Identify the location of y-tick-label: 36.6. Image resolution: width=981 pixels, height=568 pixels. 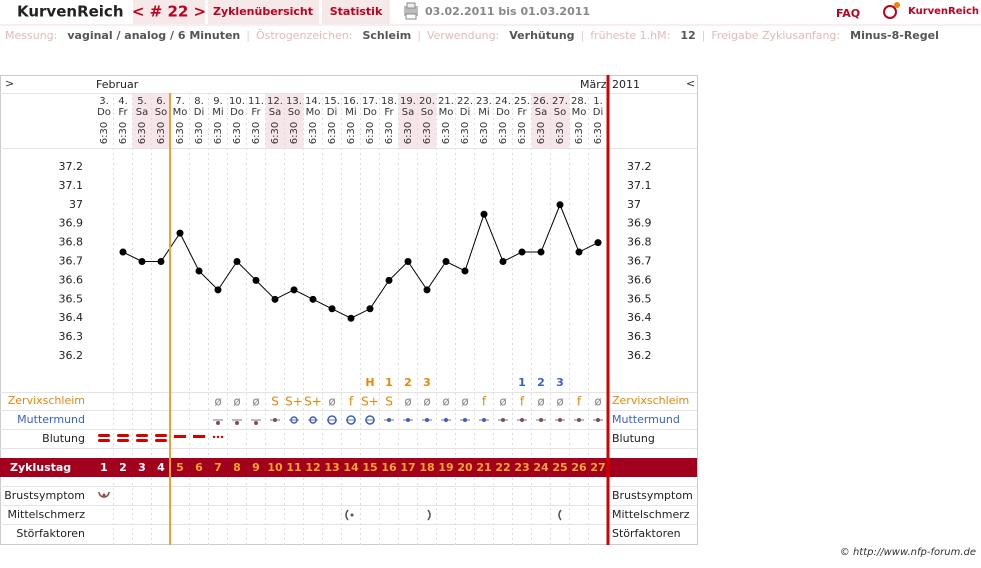
(71, 279).